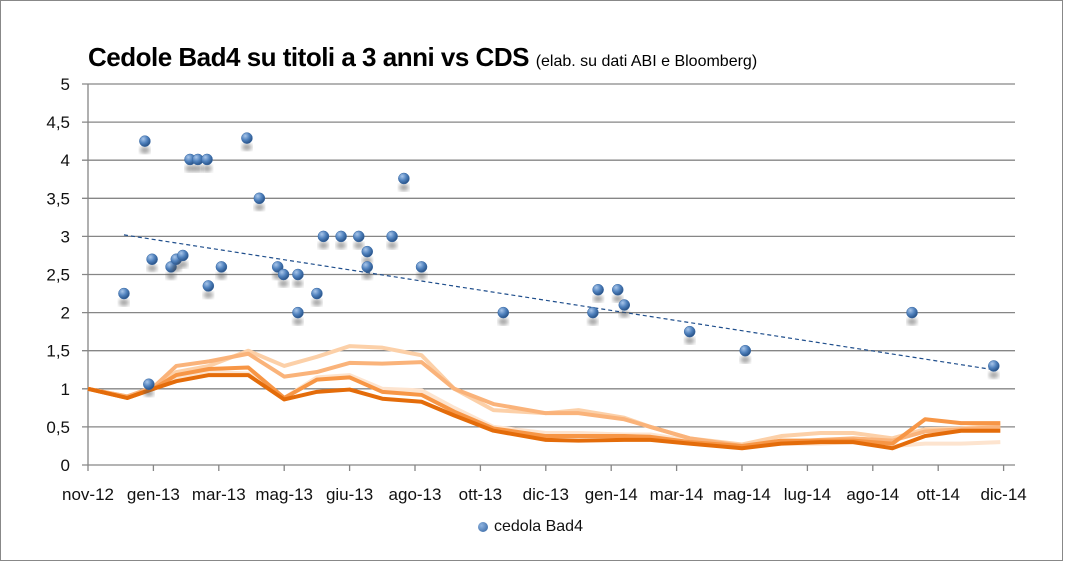 This screenshot has height=563, width=1065. I want to click on x-tick-label: ott-13, so click(480, 494).